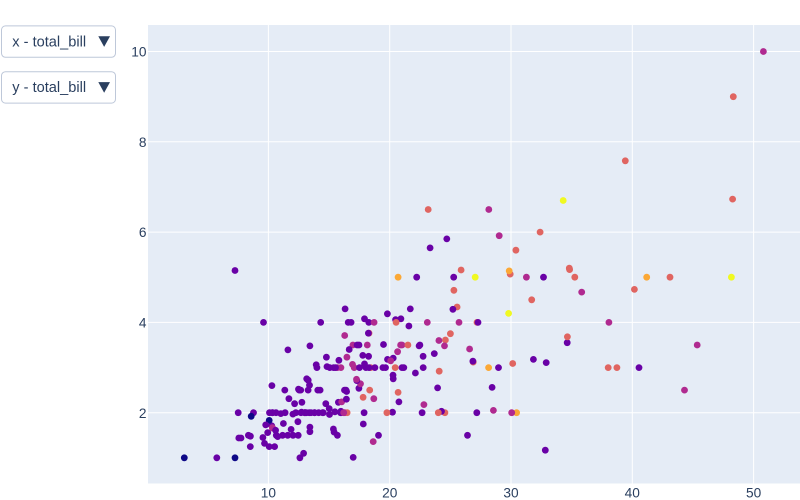 The height and width of the screenshot is (500, 800). Describe the element at coordinates (511, 493) in the screenshot. I see `svg-text: 30` at that location.